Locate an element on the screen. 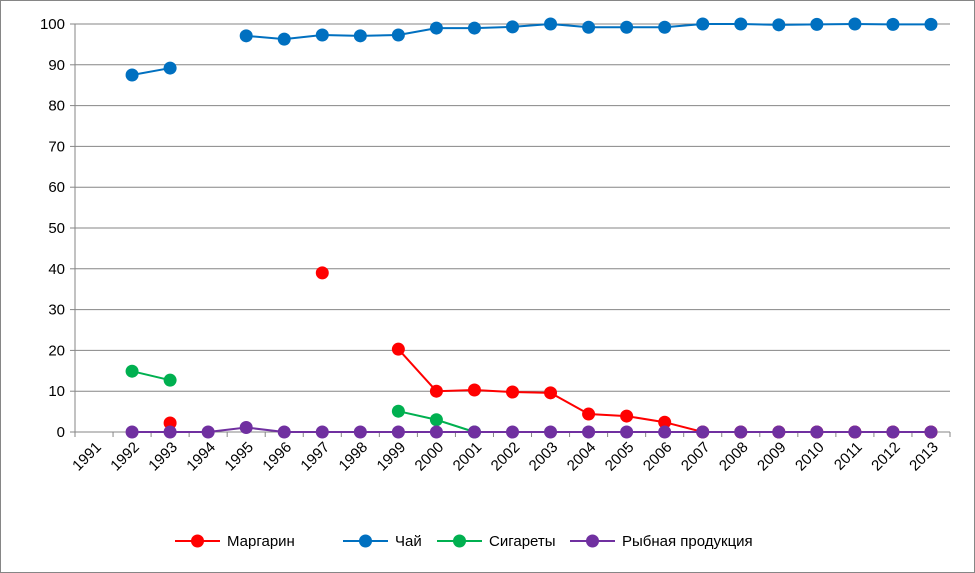 The width and height of the screenshot is (975, 573). x-tick-label: 1994 is located at coordinates (201, 457).